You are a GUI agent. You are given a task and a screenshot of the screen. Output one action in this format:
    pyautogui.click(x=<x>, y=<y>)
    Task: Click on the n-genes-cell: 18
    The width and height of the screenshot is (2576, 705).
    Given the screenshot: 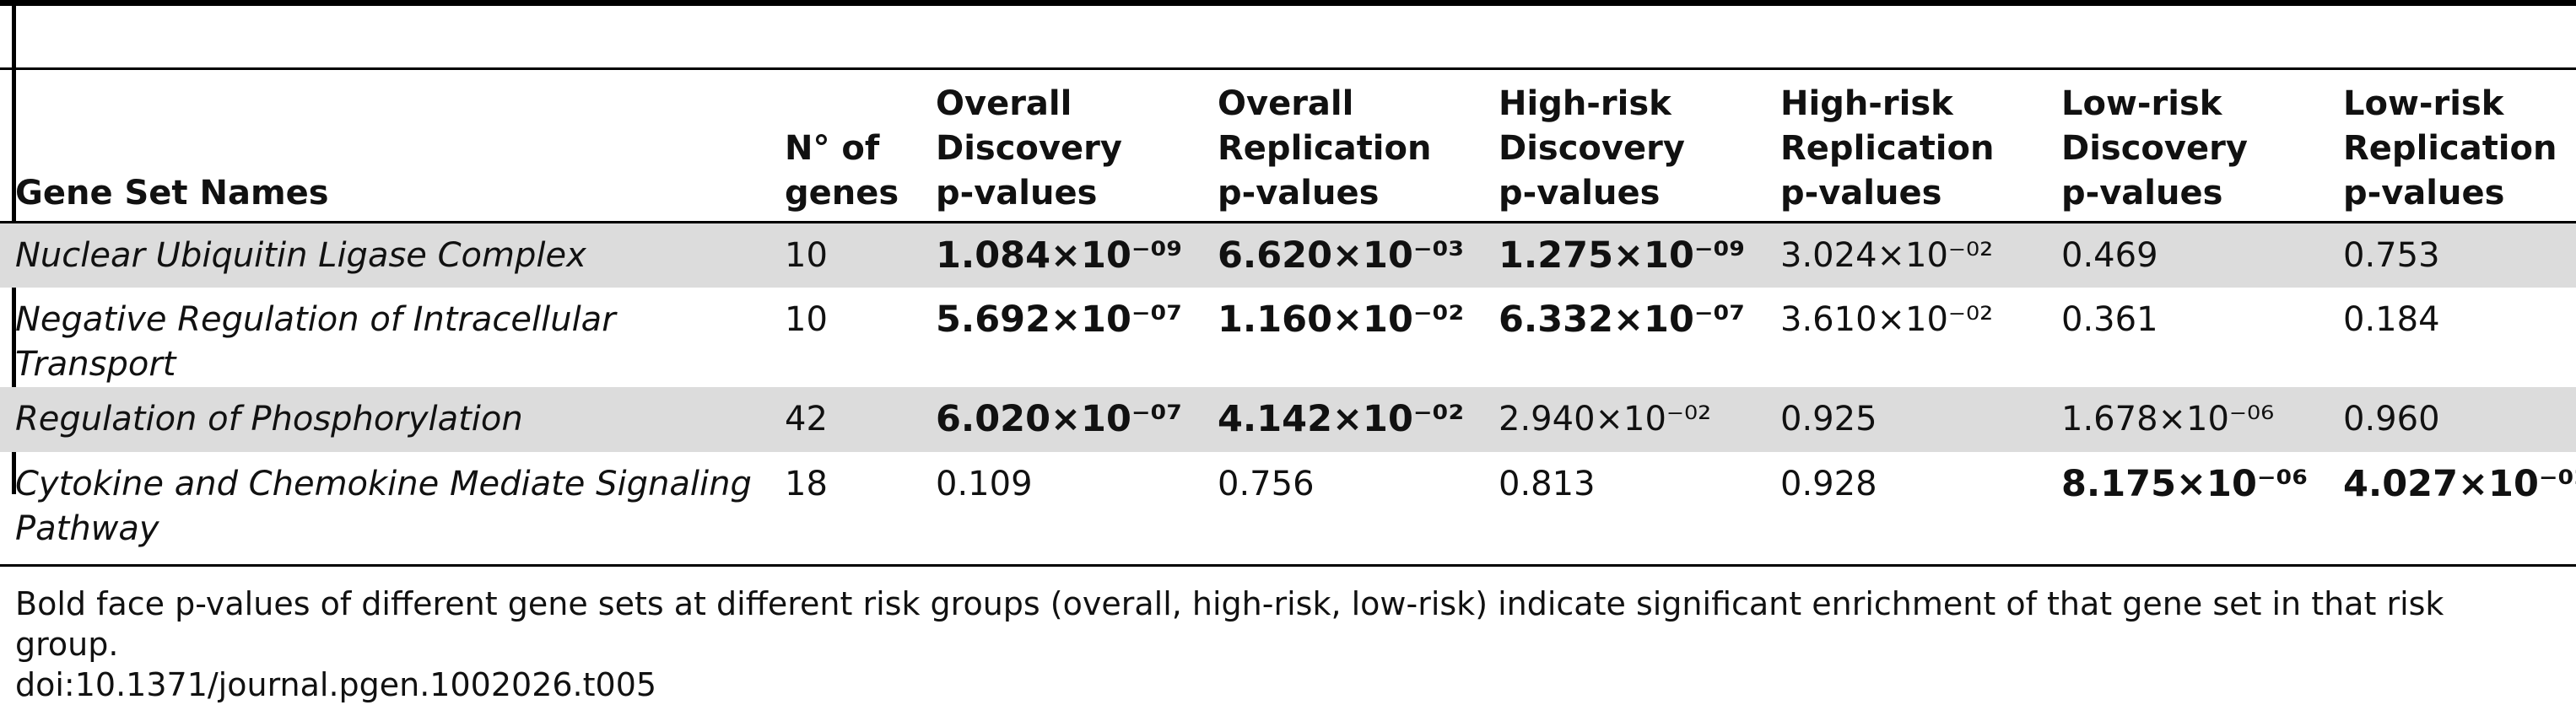 What is the action you would take?
    pyautogui.click(x=845, y=509)
    